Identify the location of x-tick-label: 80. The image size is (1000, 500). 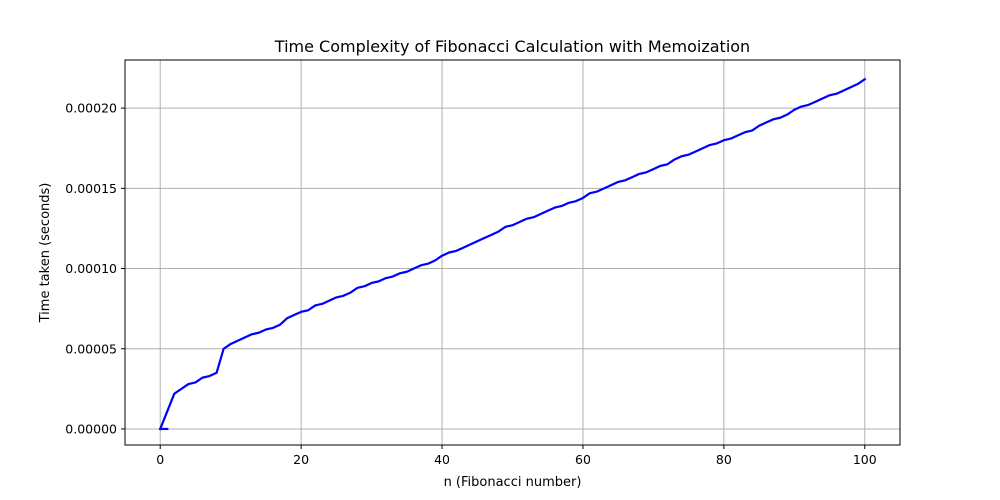
(724, 459).